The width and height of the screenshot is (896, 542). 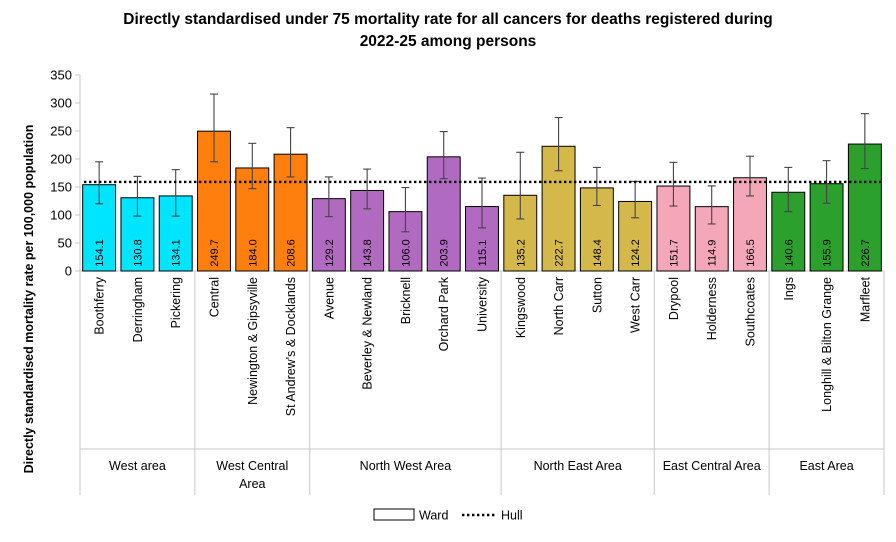 I want to click on category-label: Beverley & Newland, so click(x=368, y=333).